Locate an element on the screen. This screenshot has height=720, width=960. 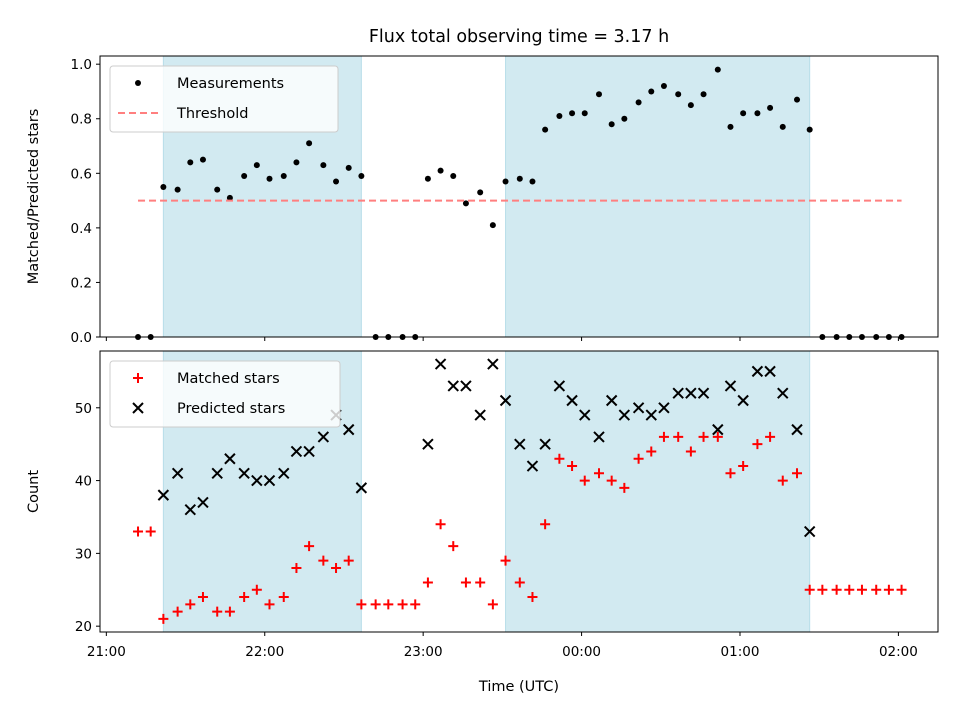
y-axis-label: Count is located at coordinates (34, 491).